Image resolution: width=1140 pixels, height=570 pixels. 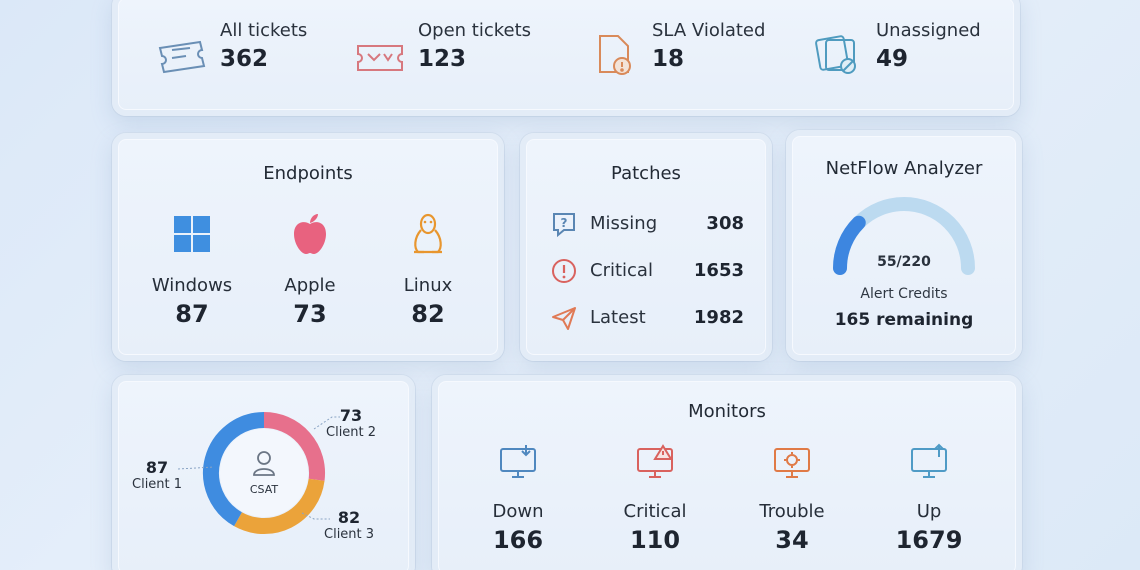 What do you see at coordinates (428, 233) in the screenshot?
I see `linux-icon` at bounding box center [428, 233].